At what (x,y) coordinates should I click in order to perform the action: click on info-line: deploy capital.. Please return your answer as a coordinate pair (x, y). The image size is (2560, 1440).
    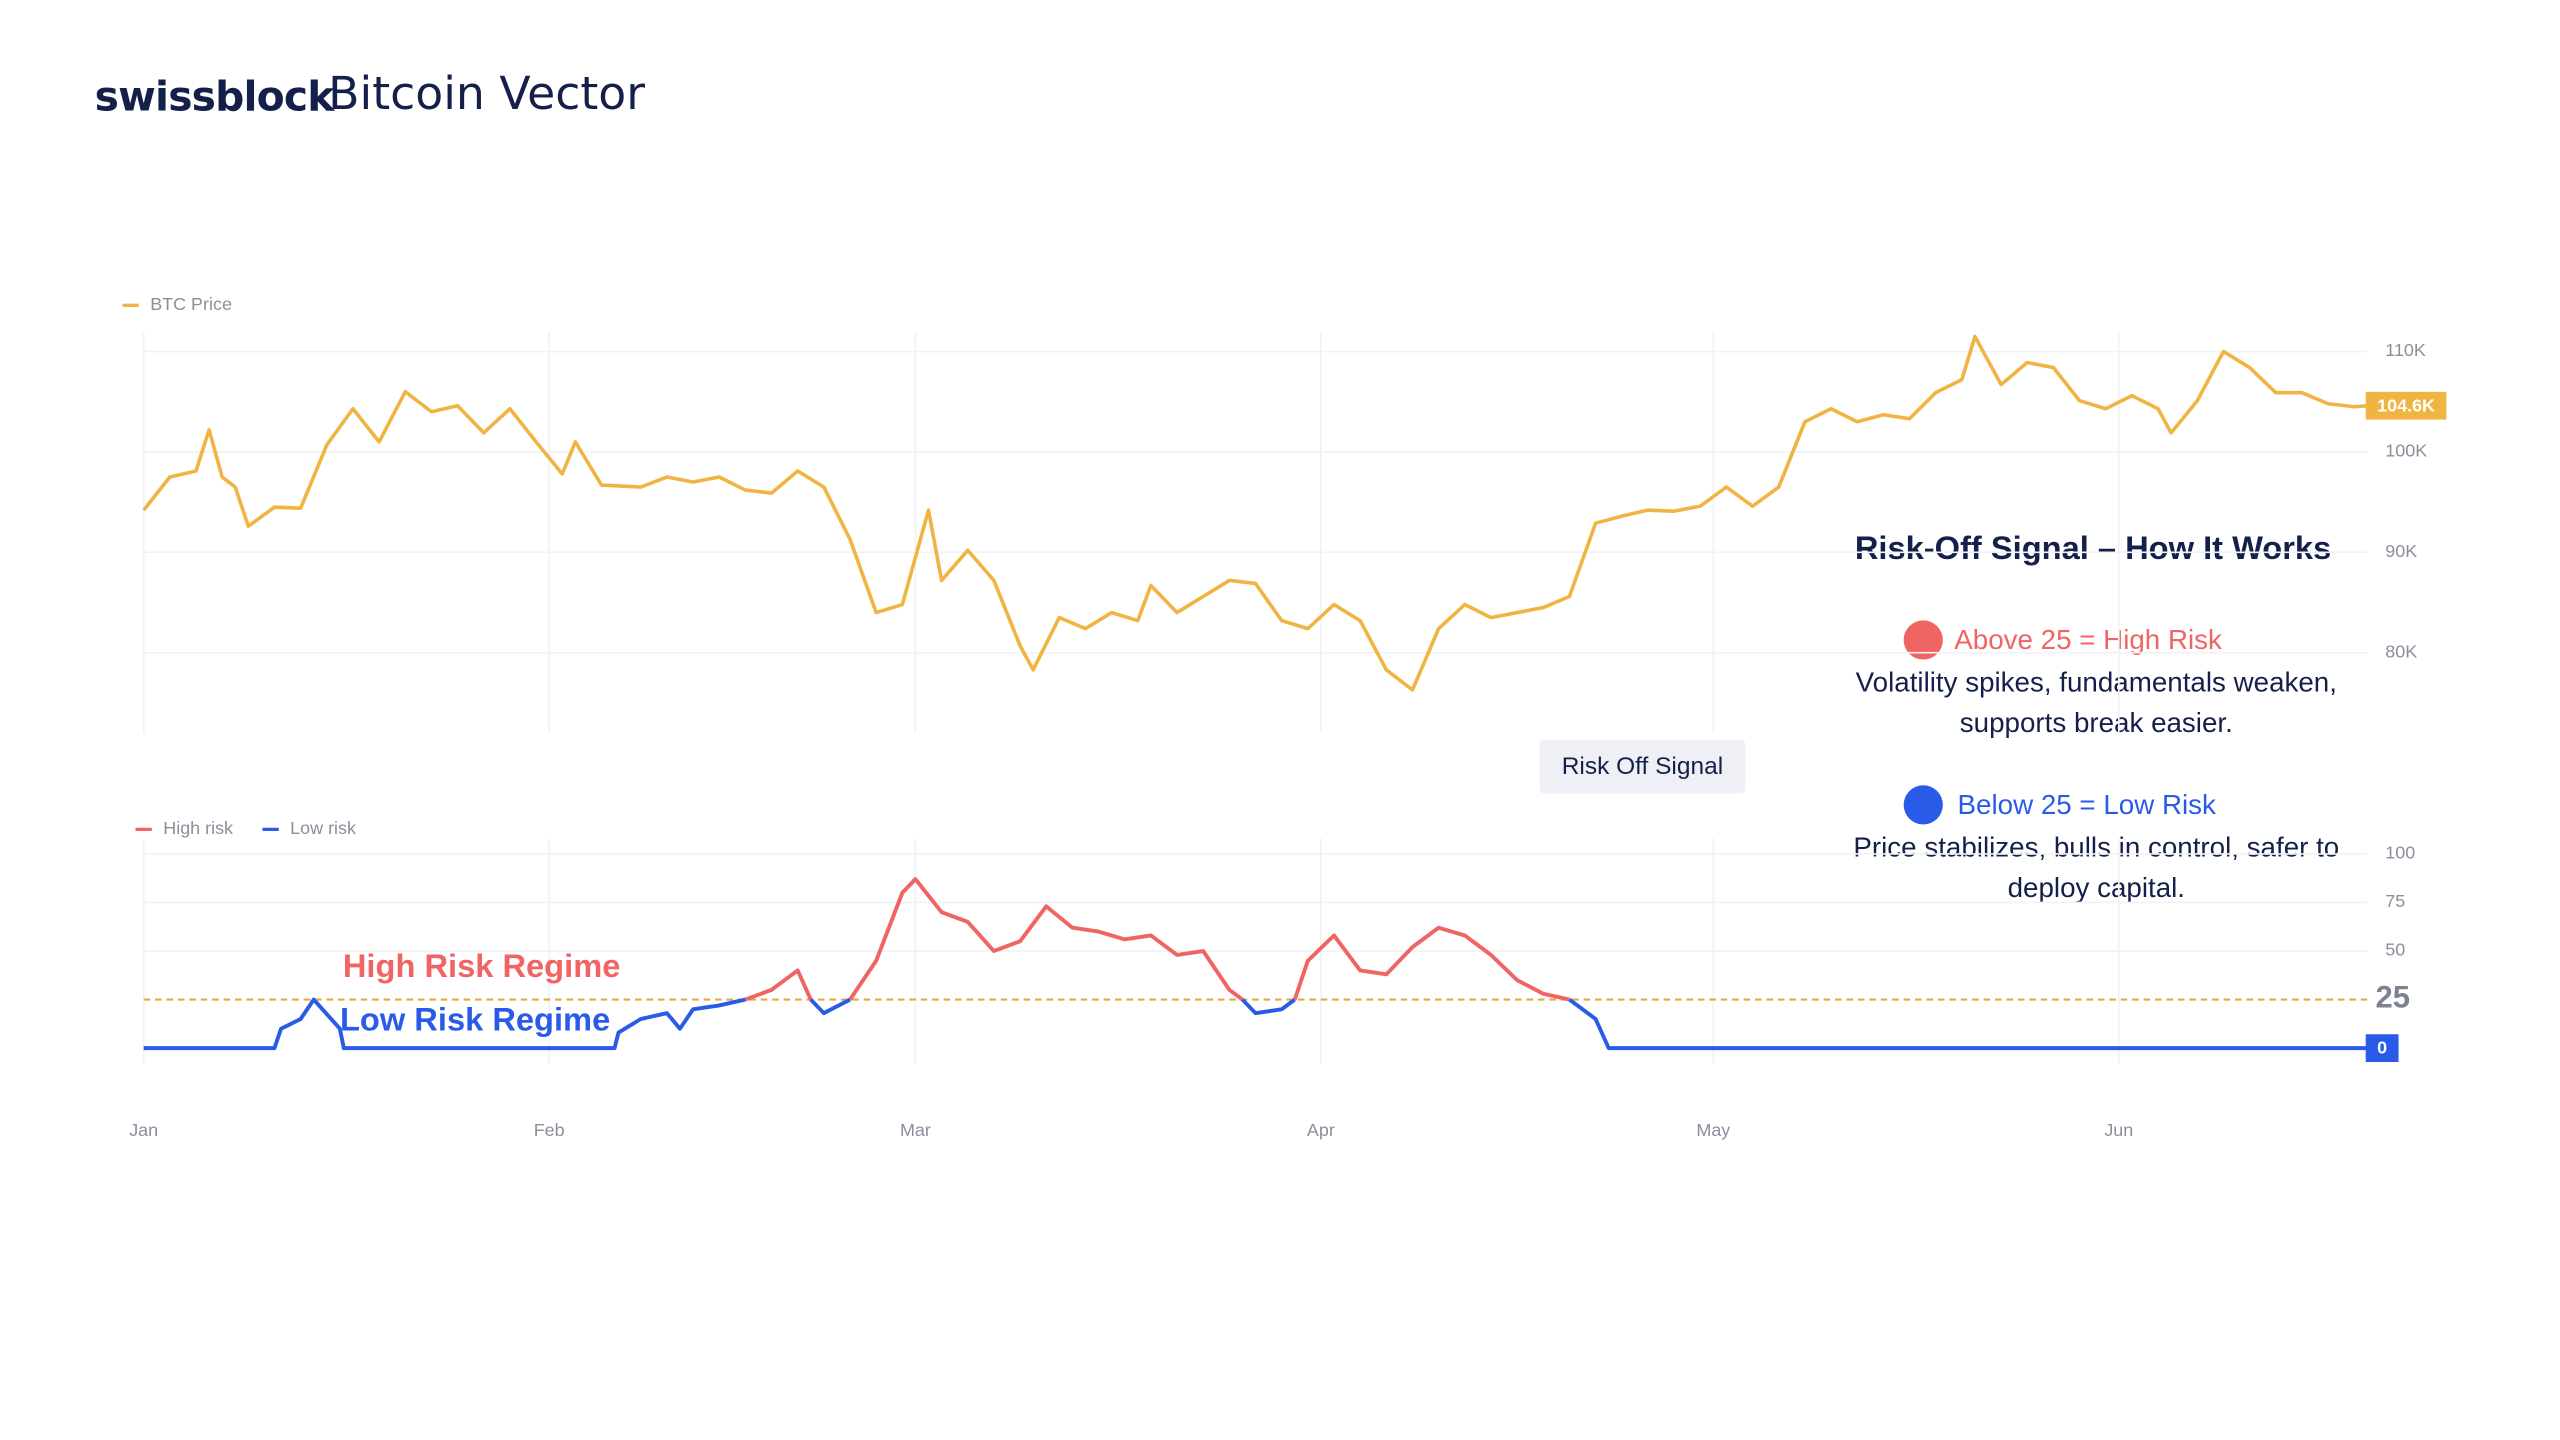
    Looking at the image, I should click on (2096, 887).